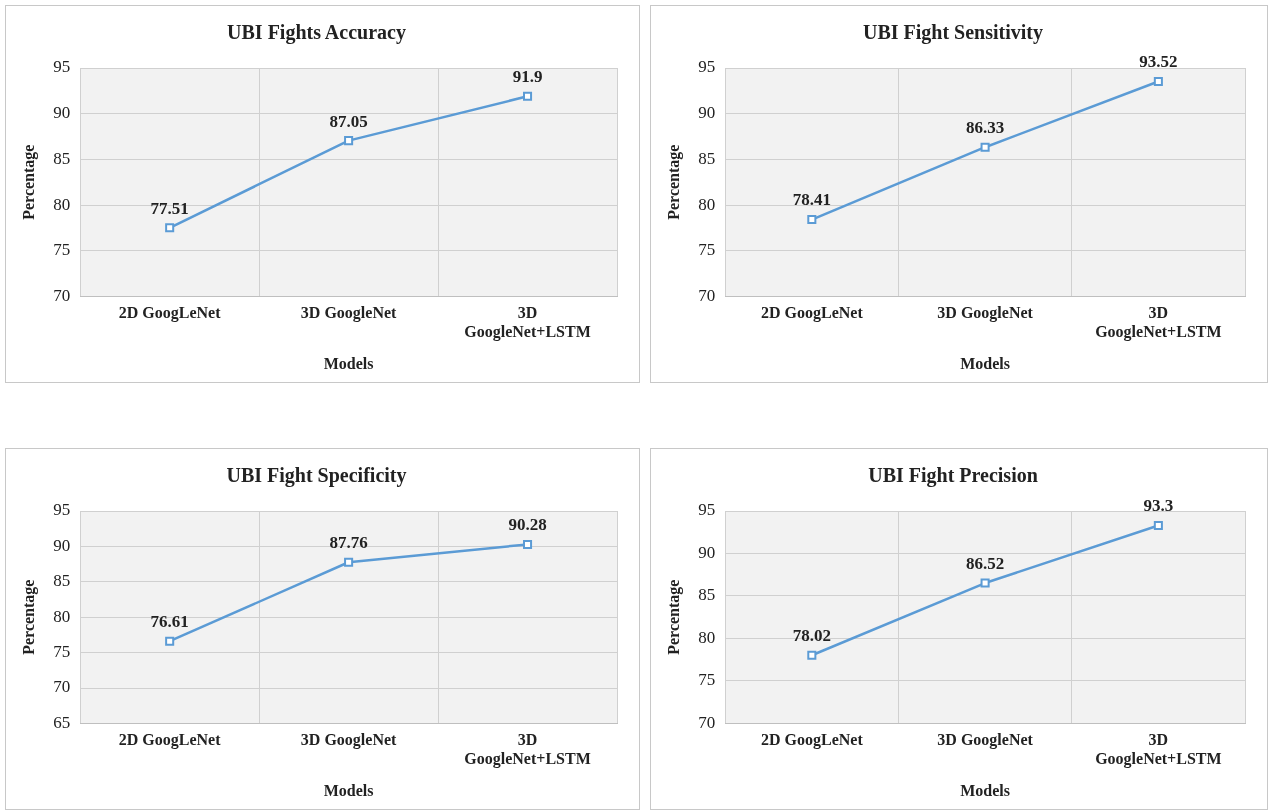  I want to click on data-label: 86.33, so click(985, 128).